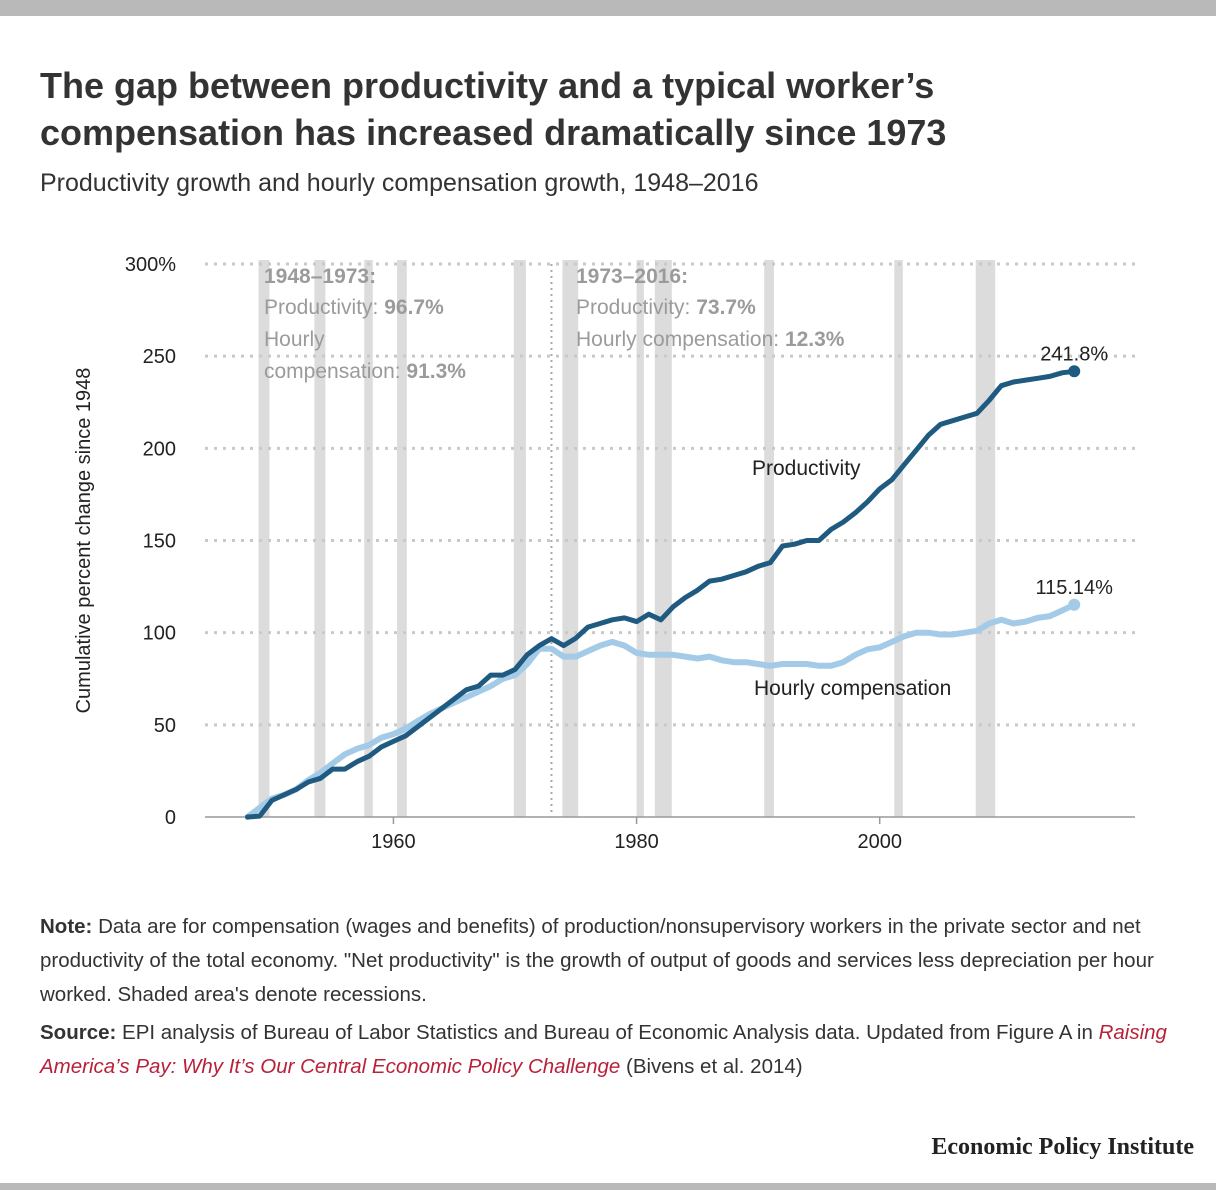 The image size is (1216, 1190). I want to click on publisher-brand: Economic Policy Institute, so click(1062, 1147).